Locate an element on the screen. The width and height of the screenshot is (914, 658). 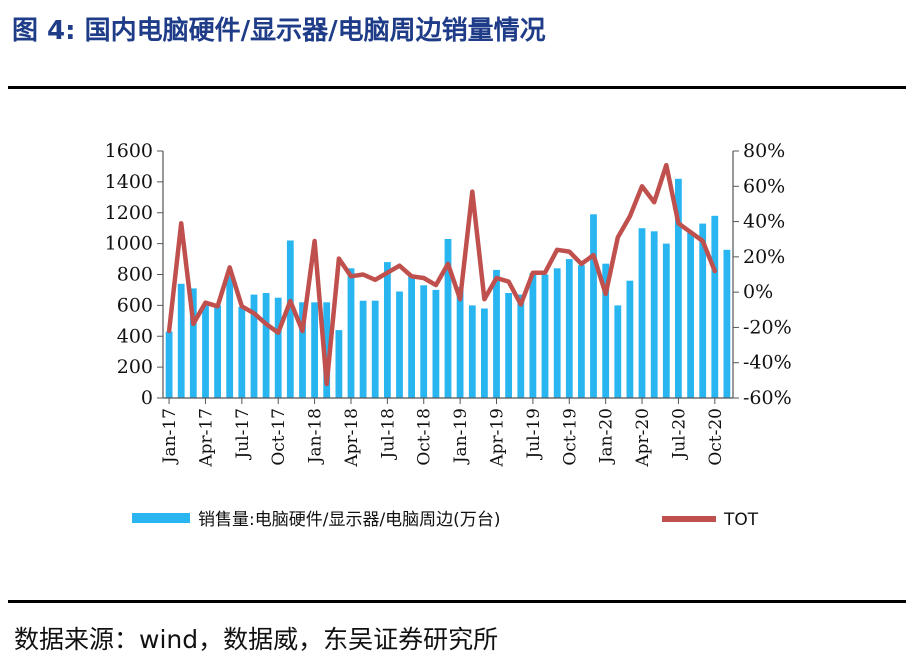
x-tick-label: Jan-20 is located at coordinates (607, 436).